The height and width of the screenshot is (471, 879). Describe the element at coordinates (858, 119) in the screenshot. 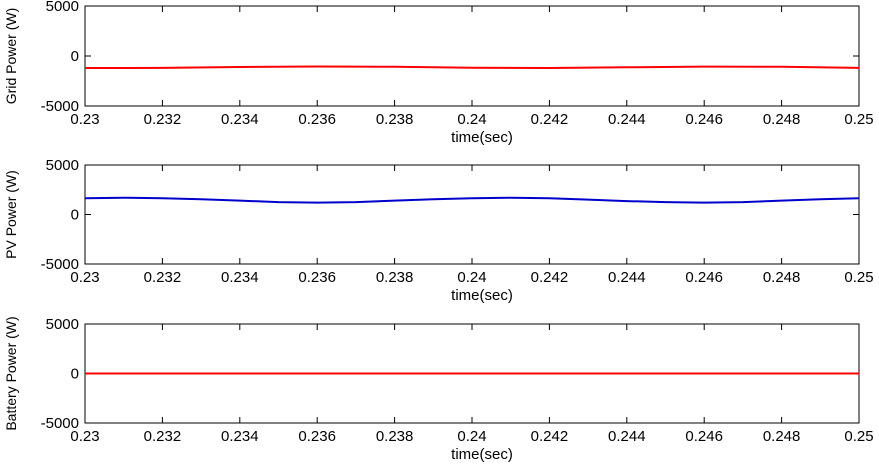

I see `chart-1-xtick-label: 0.25` at that location.